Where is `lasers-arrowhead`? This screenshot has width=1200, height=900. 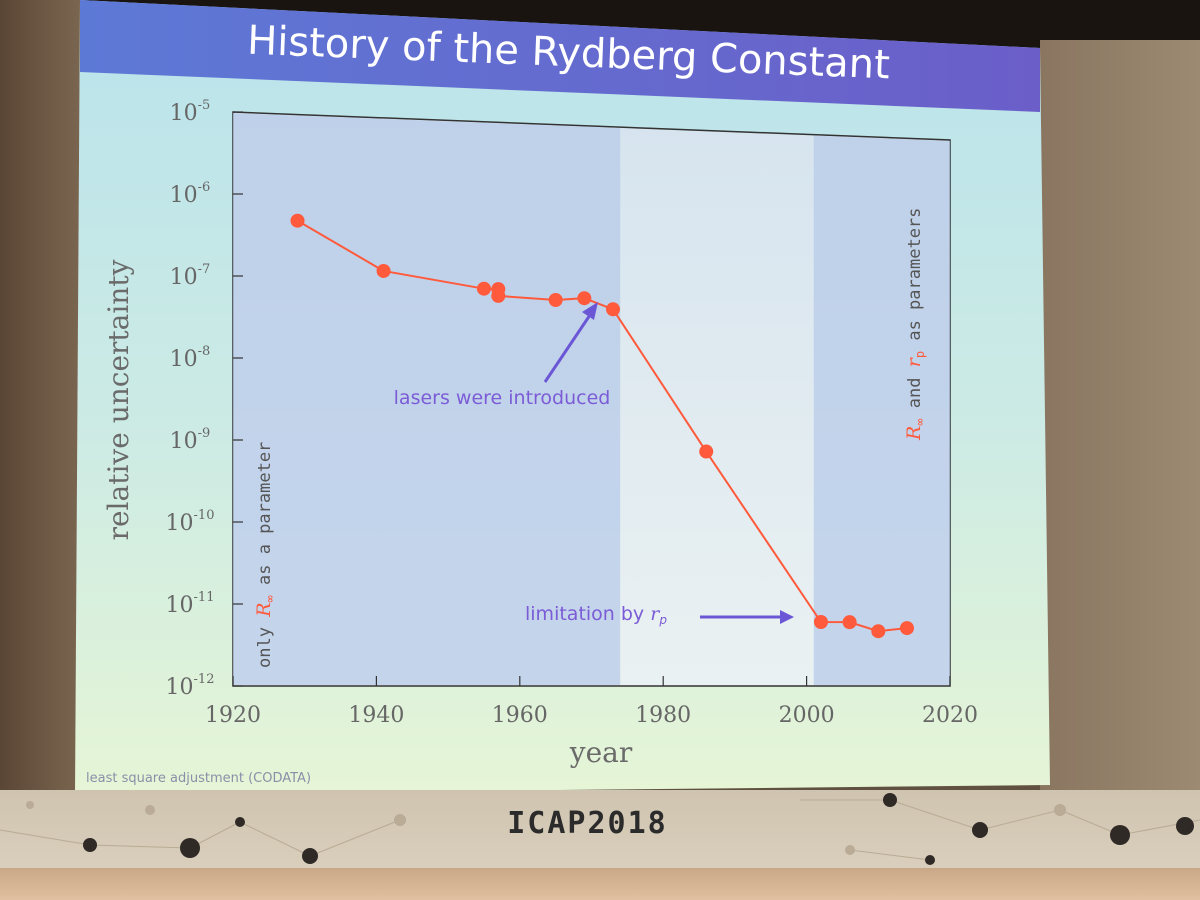
lasers-arrowhead is located at coordinates (590, 311).